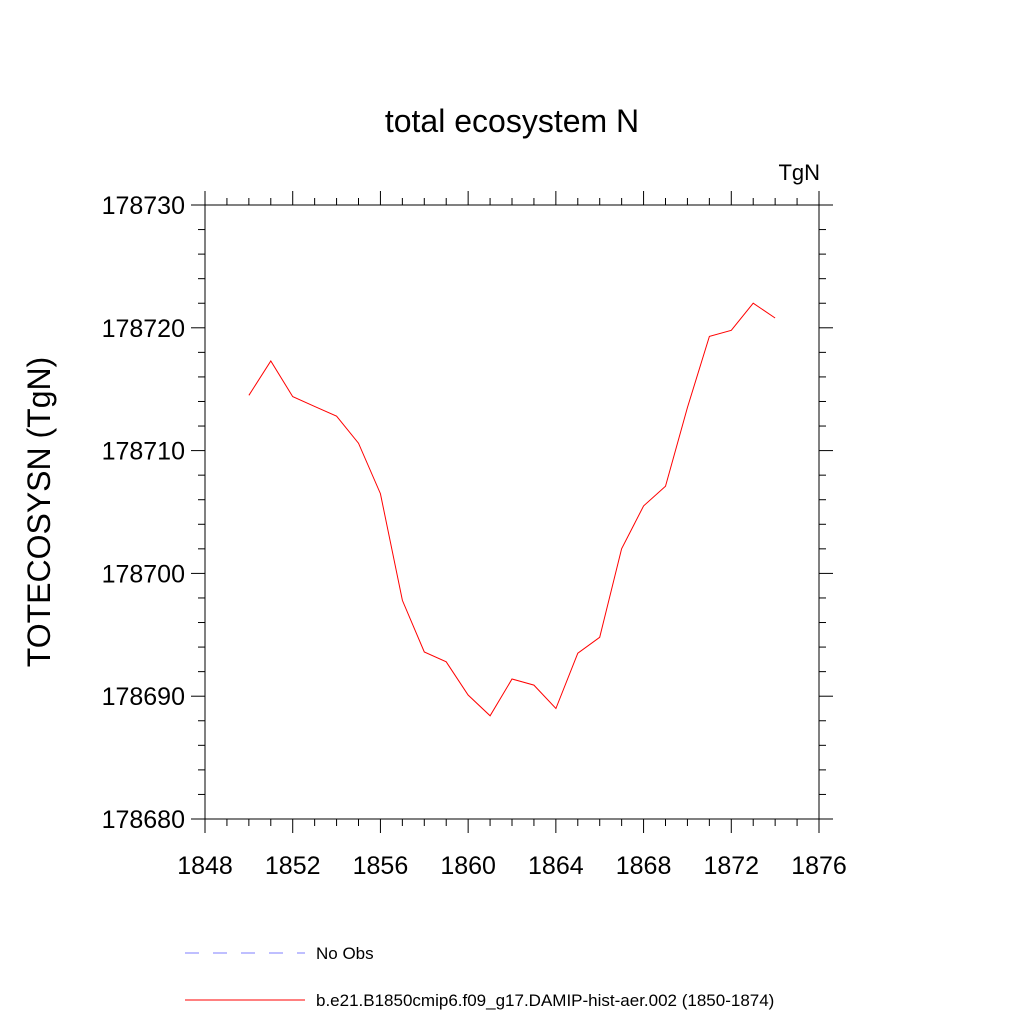 Image resolution: width=1024 pixels, height=1024 pixels. I want to click on units-label: TgN, so click(799, 172).